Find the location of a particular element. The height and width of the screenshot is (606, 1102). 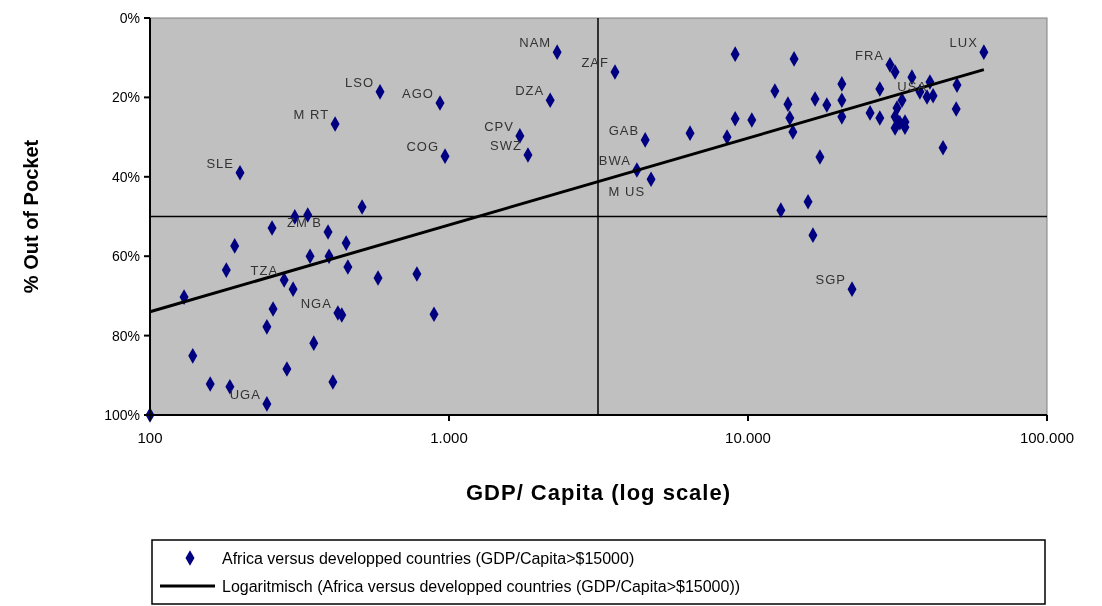

annotation: COG is located at coordinates (423, 147).